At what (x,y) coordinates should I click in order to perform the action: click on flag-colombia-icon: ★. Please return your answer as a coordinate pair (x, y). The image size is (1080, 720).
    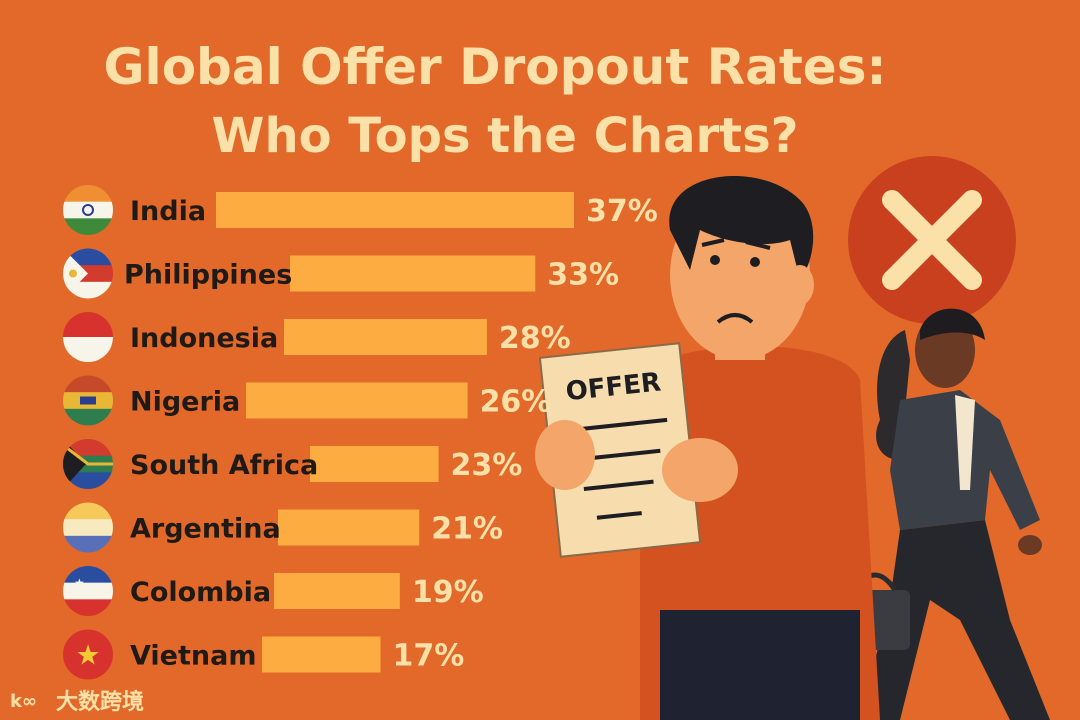
    Looking at the image, I should click on (88, 591).